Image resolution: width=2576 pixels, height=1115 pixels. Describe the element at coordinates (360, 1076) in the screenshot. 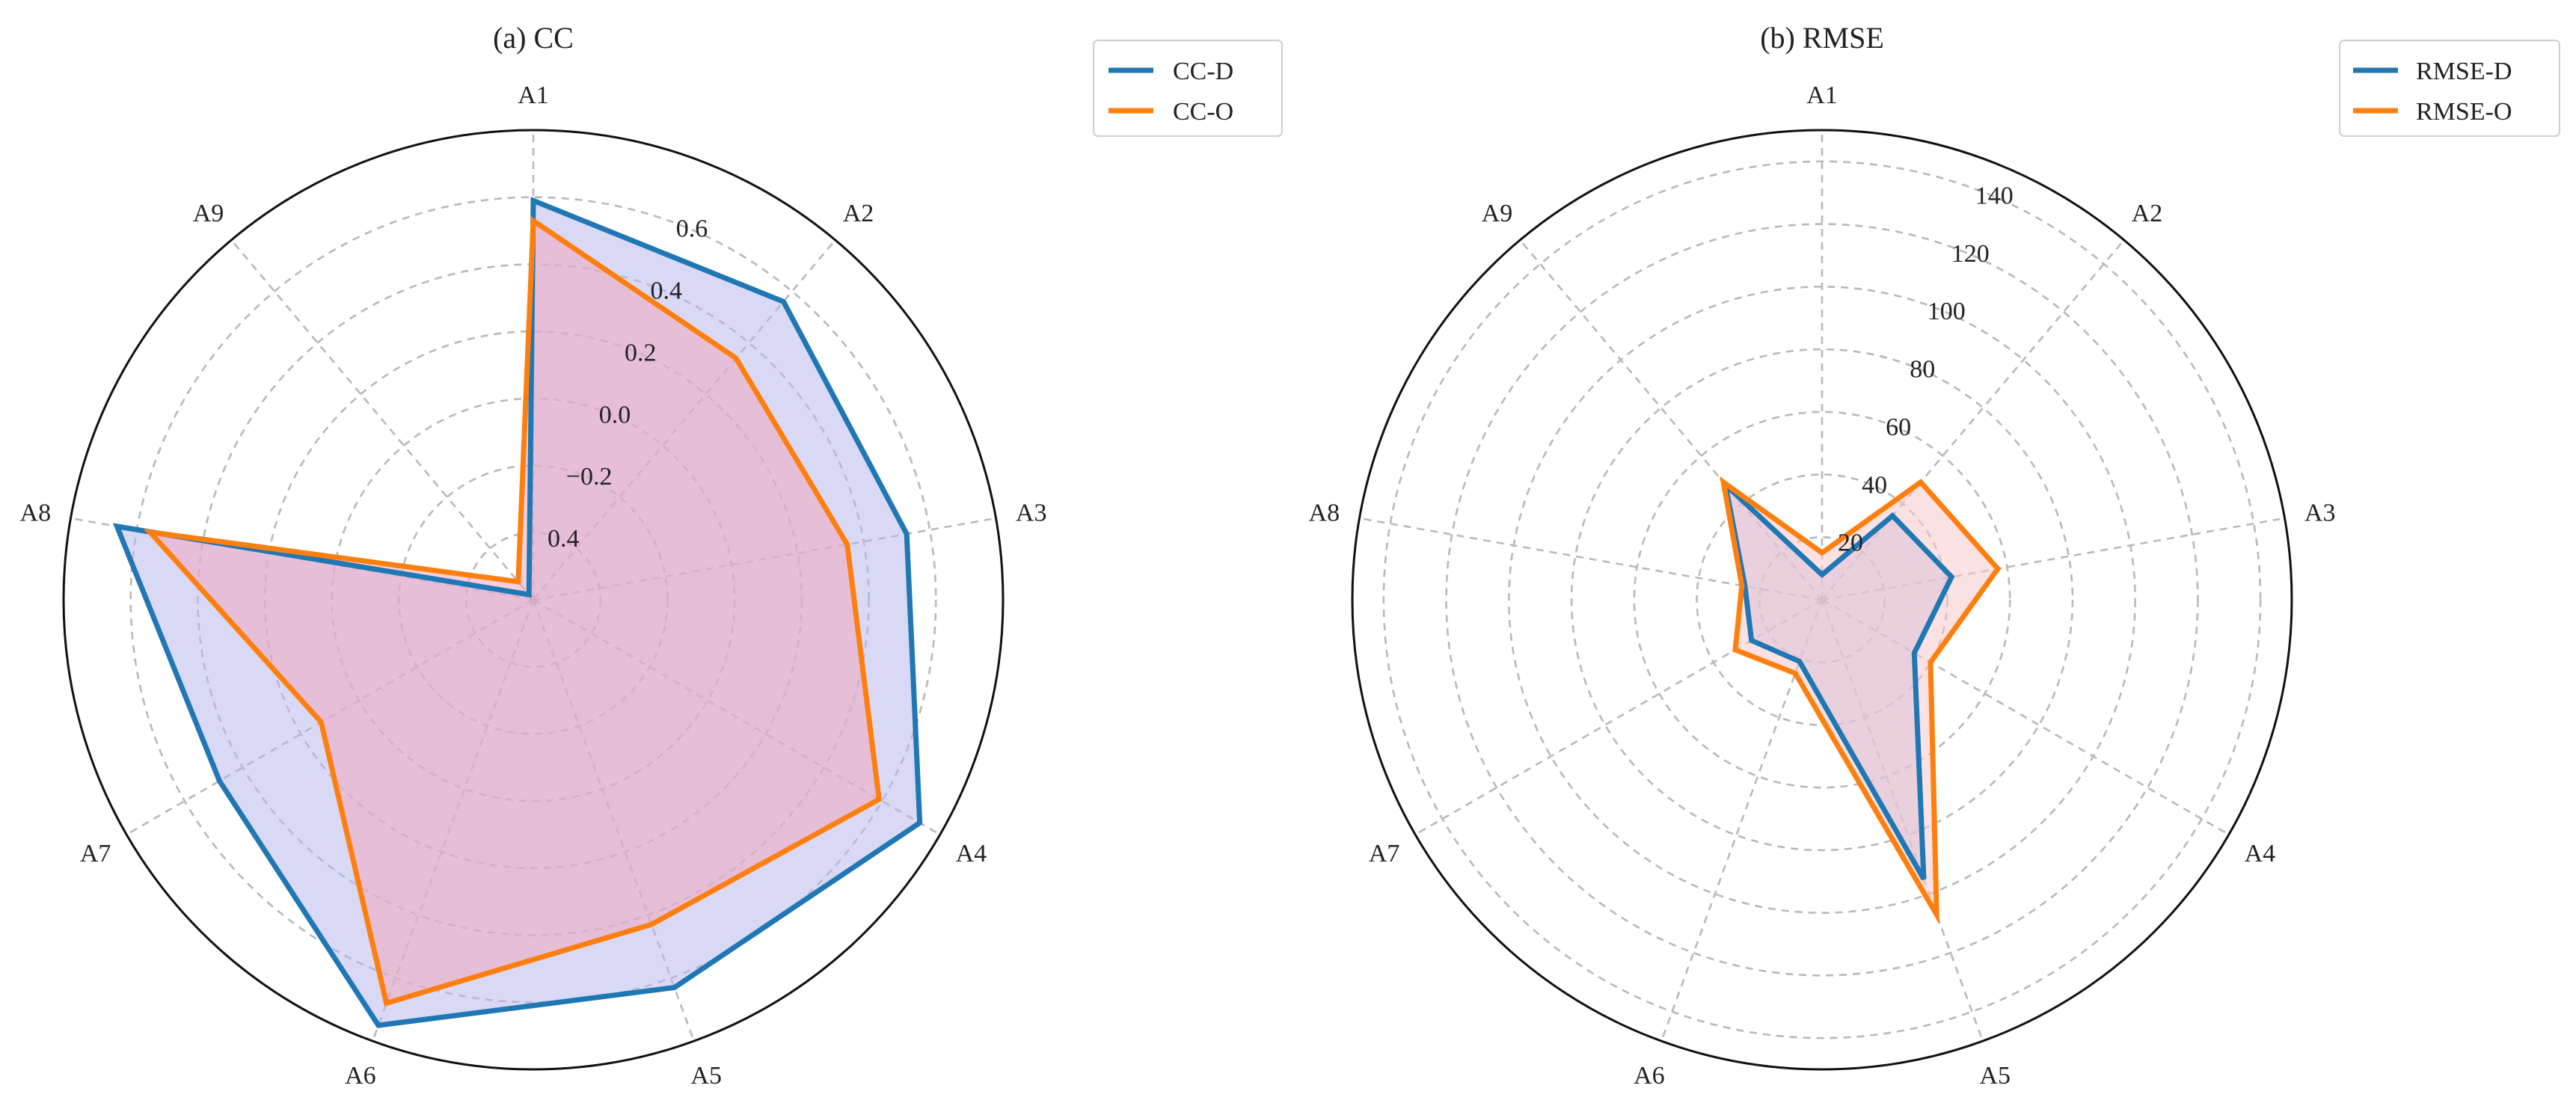

I see `cc-category-label-a6: A6` at that location.